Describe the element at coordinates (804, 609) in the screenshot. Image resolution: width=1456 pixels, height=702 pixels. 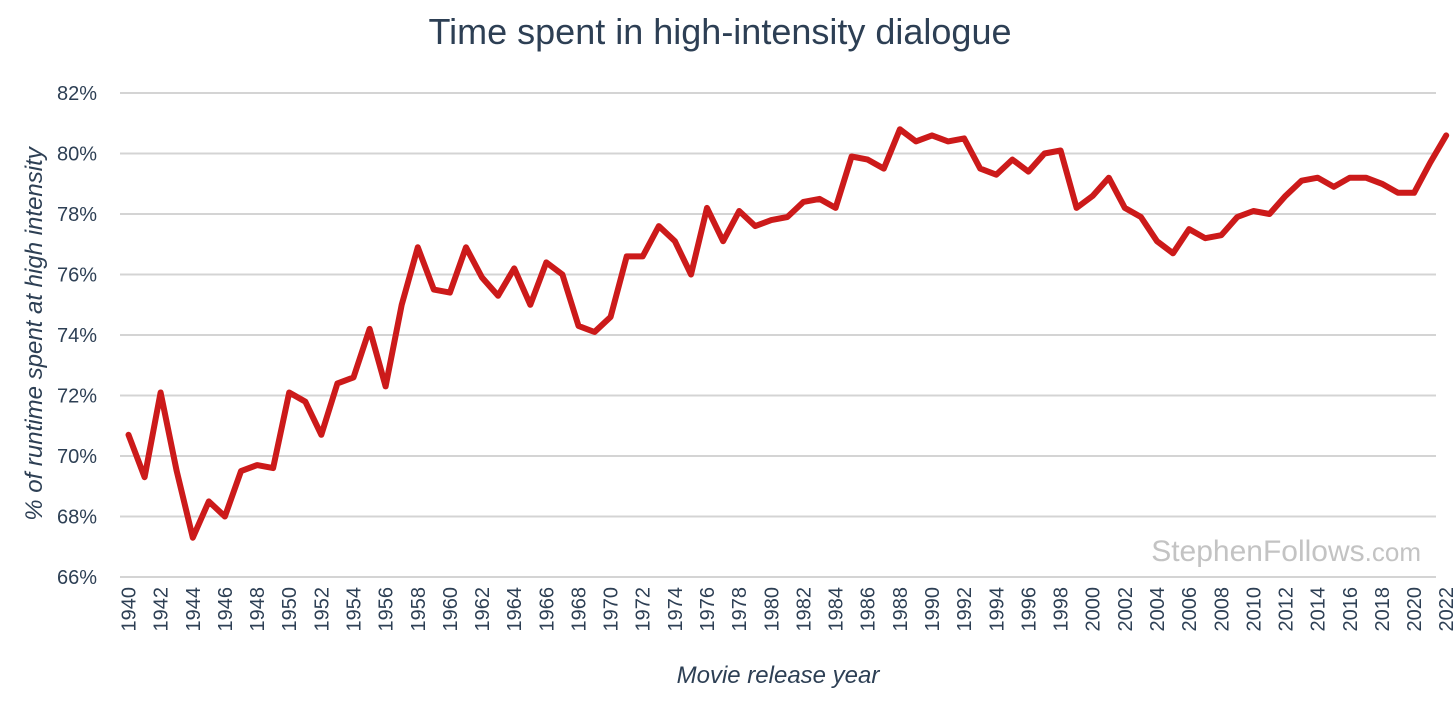
I see `x-tick-label: 1982` at that location.